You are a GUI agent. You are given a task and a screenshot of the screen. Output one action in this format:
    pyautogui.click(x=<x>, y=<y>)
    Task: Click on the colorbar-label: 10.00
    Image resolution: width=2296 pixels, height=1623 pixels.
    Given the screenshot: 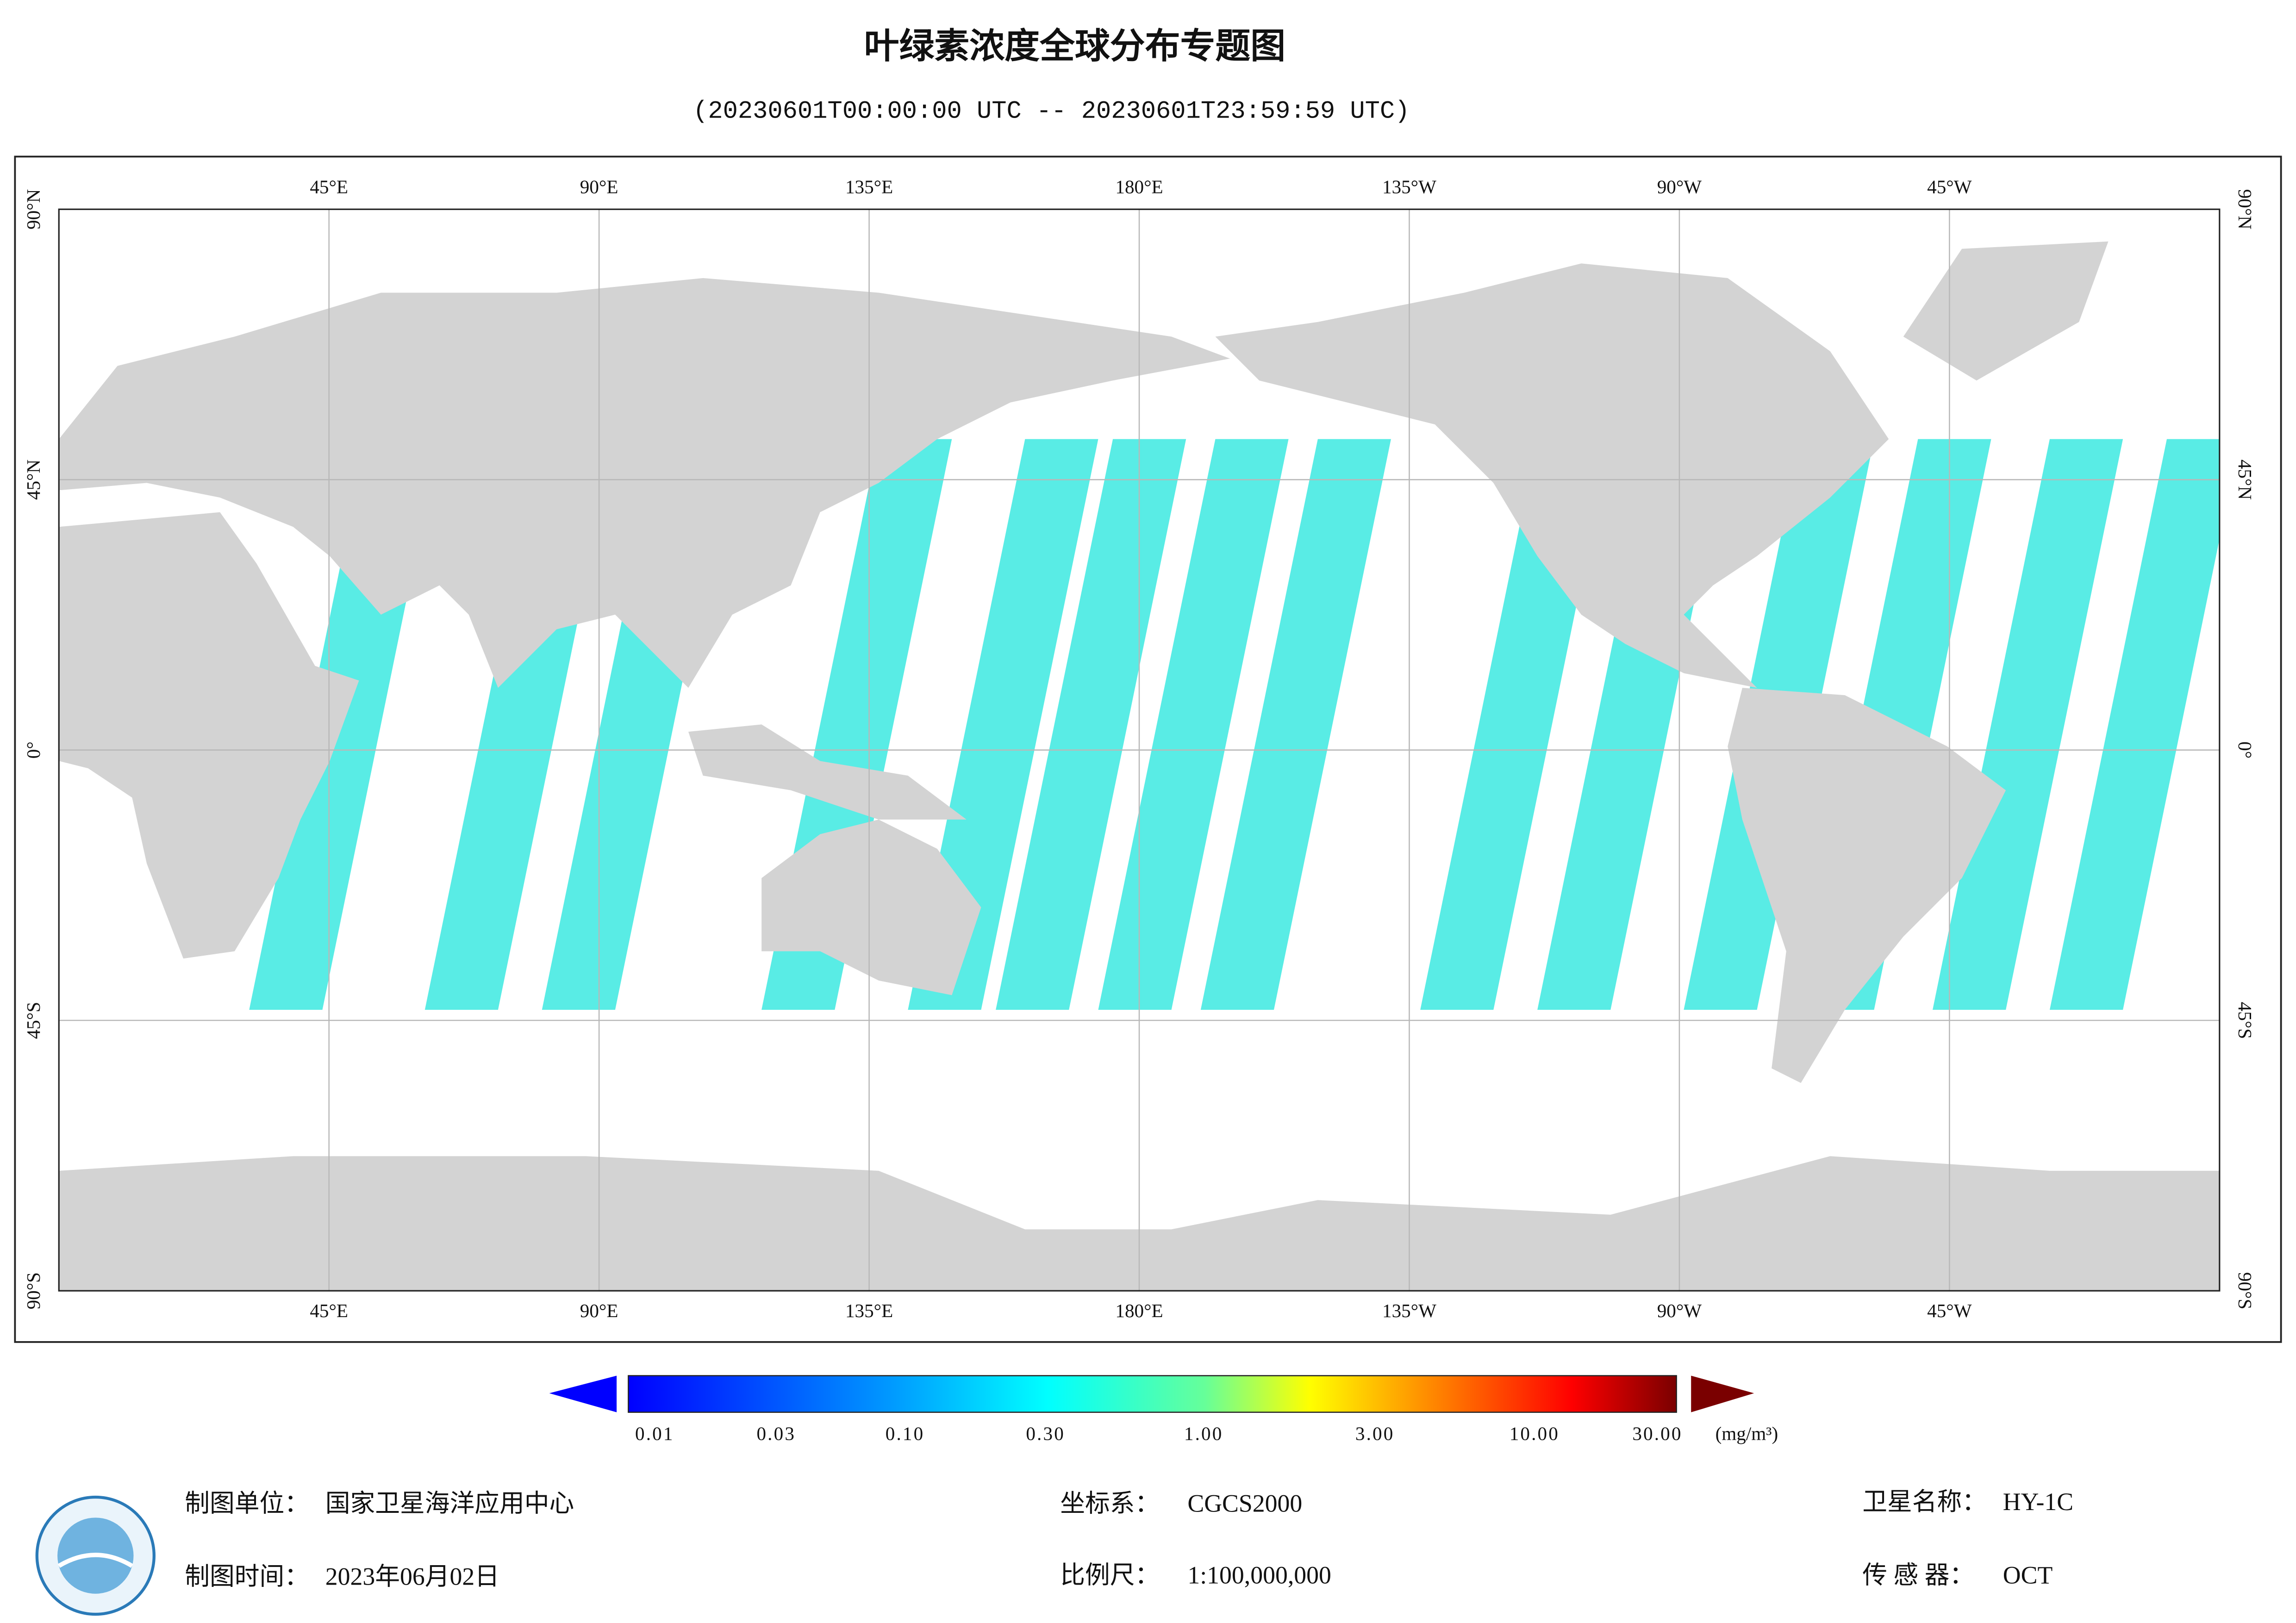 What is the action you would take?
    pyautogui.click(x=1535, y=1433)
    